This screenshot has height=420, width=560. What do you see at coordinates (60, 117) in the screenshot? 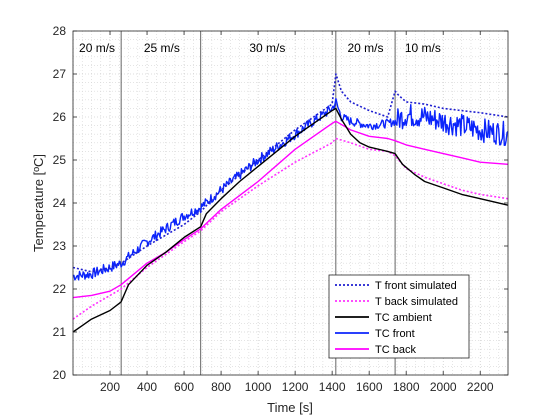
I see `y-tick-label: 26` at bounding box center [60, 117].